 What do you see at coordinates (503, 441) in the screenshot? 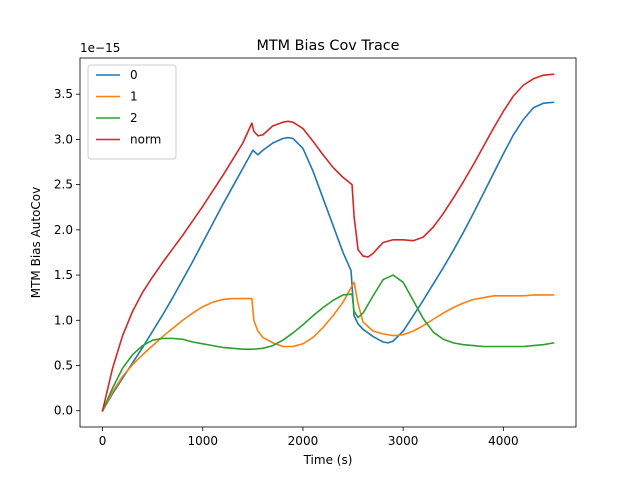
I see `x-tick-label: 4000` at bounding box center [503, 441].